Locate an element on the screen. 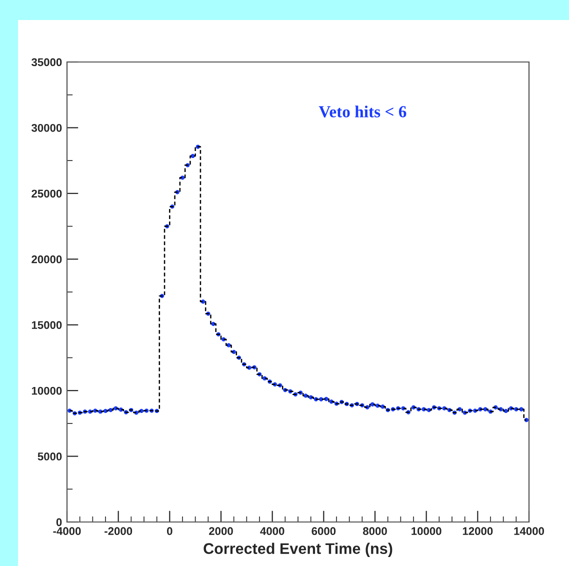  x-tick-label: 8000 is located at coordinates (374, 531).